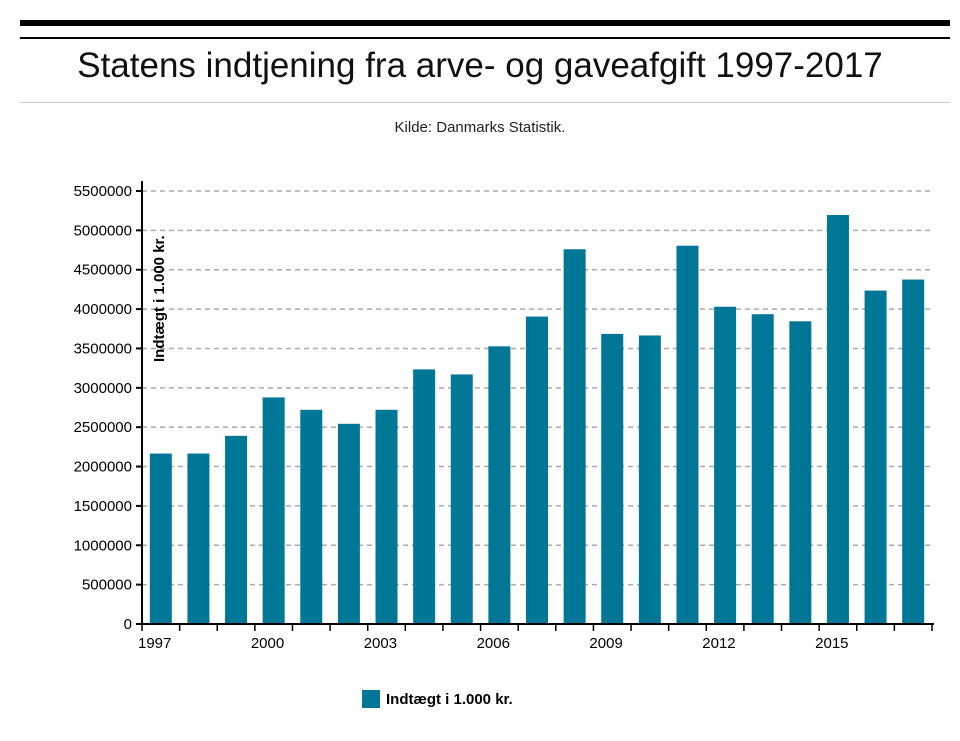 The height and width of the screenshot is (741, 960). What do you see at coordinates (273, 510) in the screenshot?
I see `bar-2000` at bounding box center [273, 510].